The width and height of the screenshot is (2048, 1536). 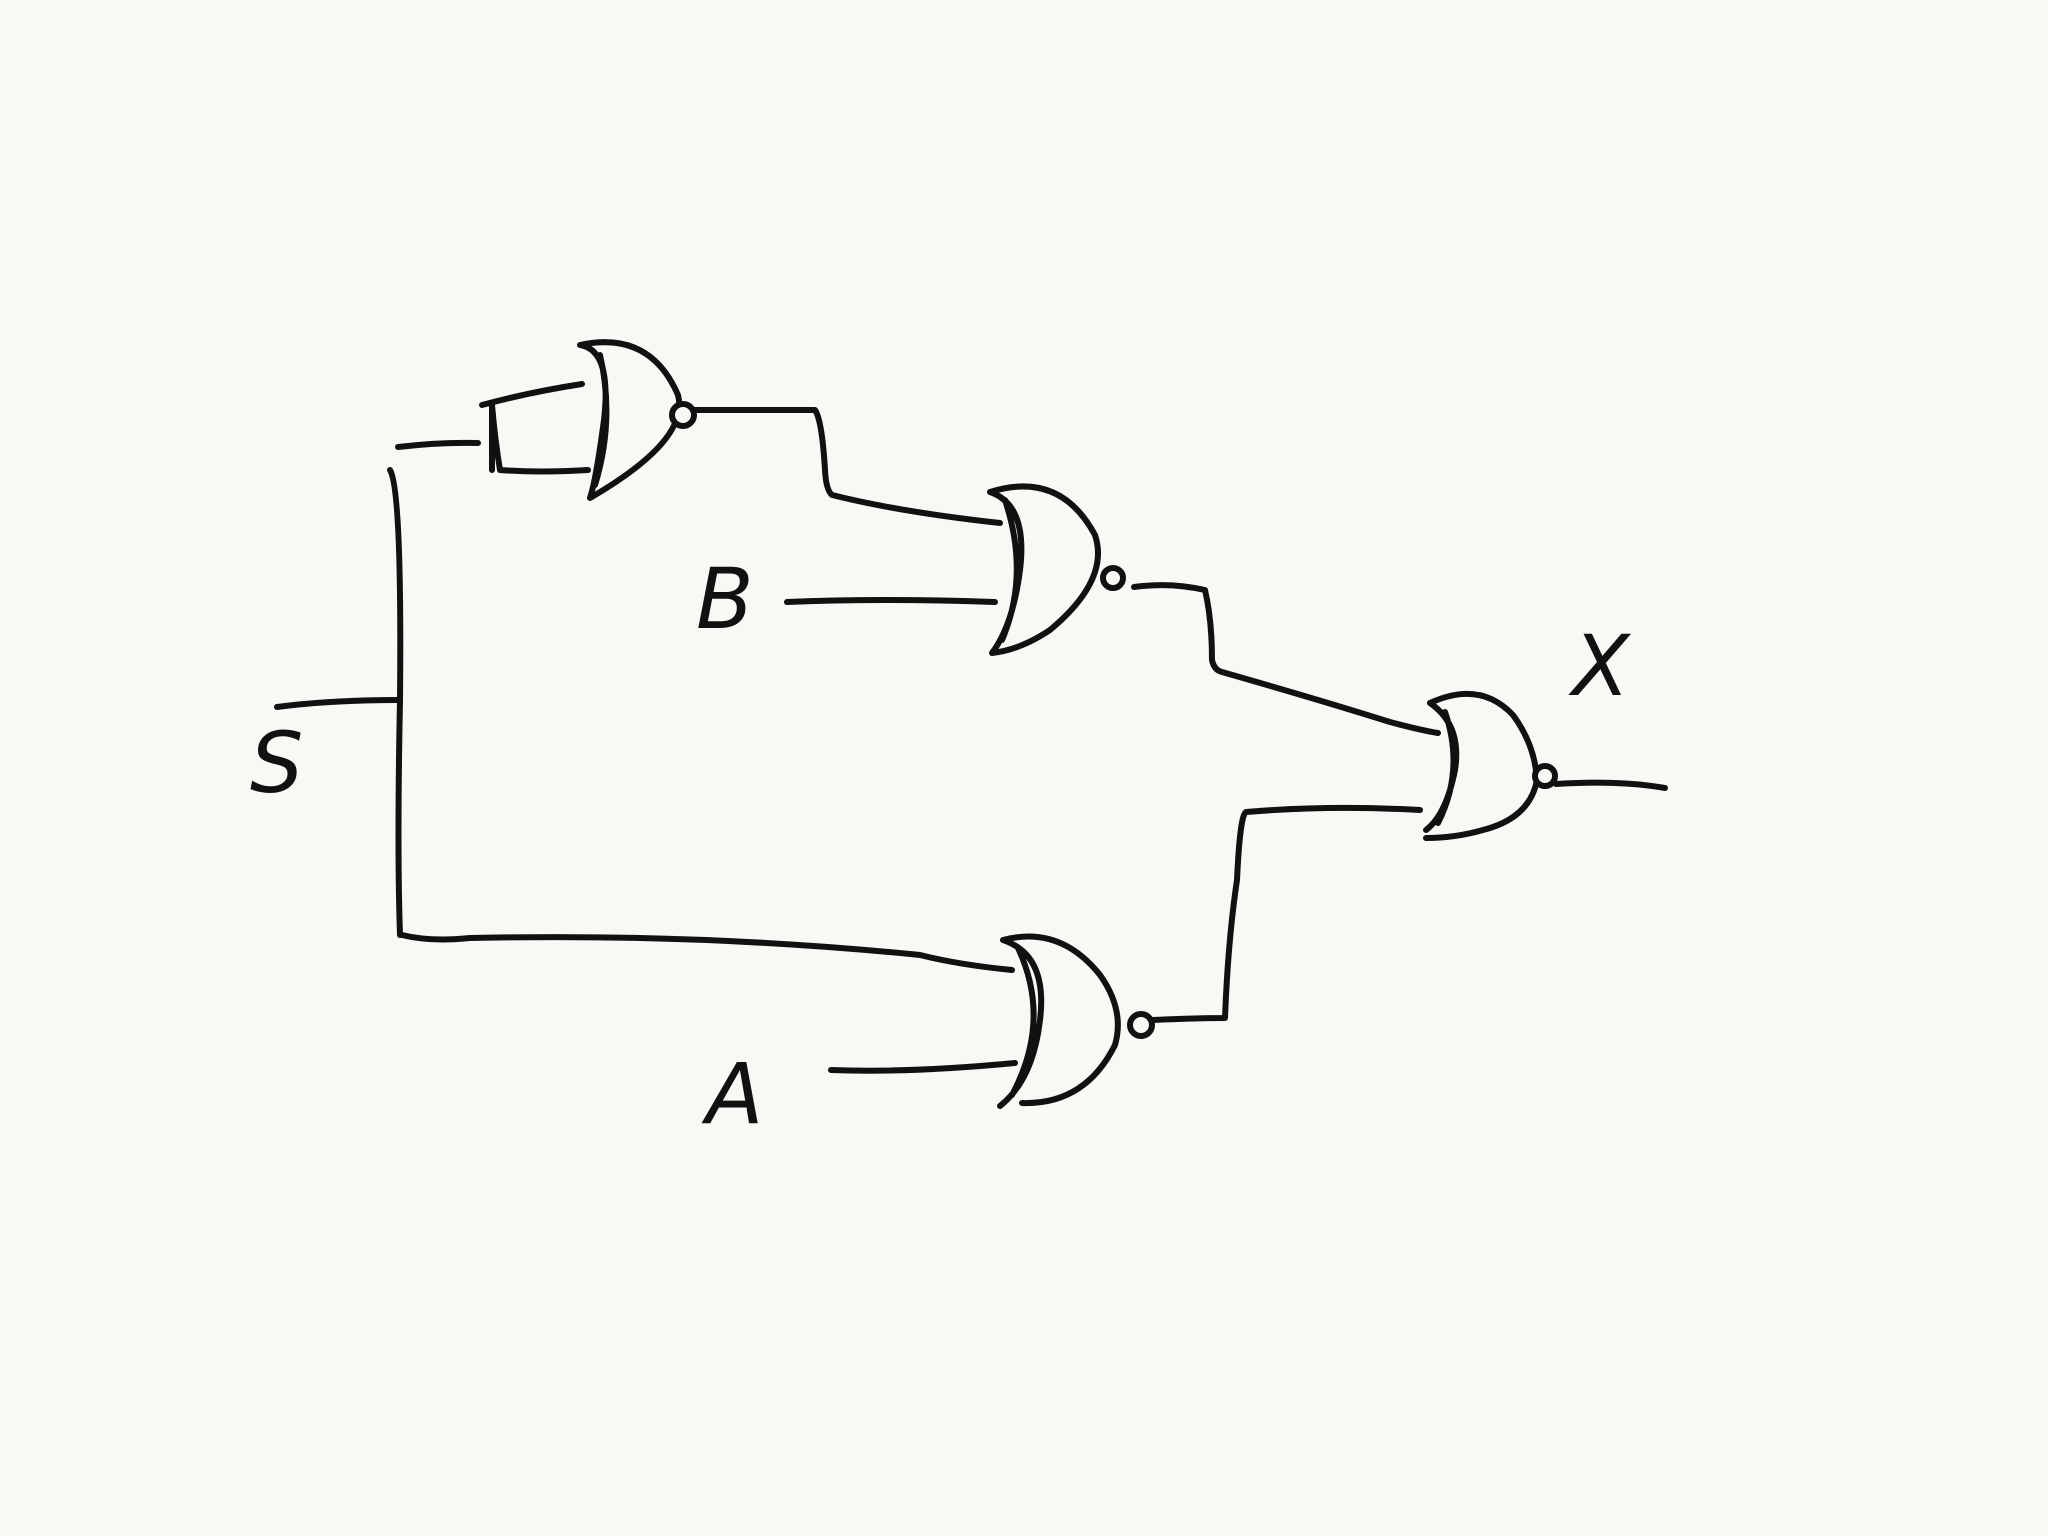 What do you see at coordinates (725, 599) in the screenshot?
I see `input-label-b: B` at bounding box center [725, 599].